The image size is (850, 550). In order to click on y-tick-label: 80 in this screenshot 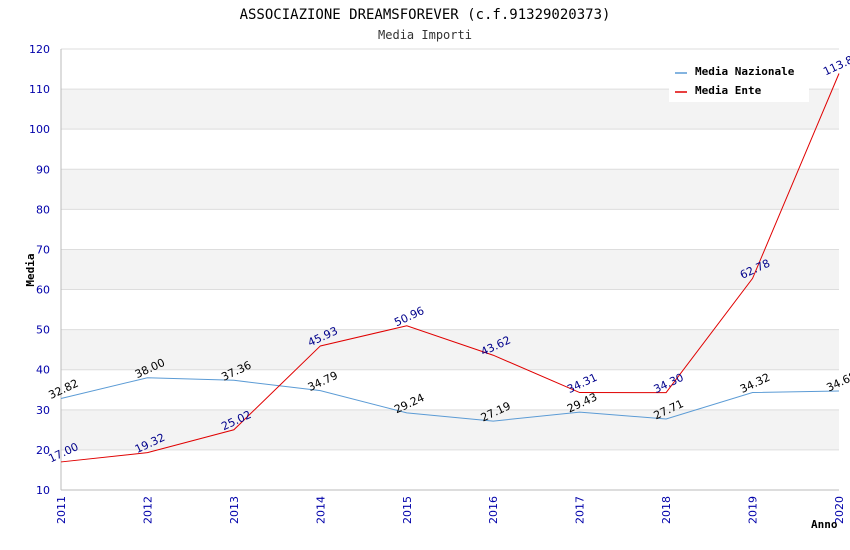, I will do `click(43, 209)`.